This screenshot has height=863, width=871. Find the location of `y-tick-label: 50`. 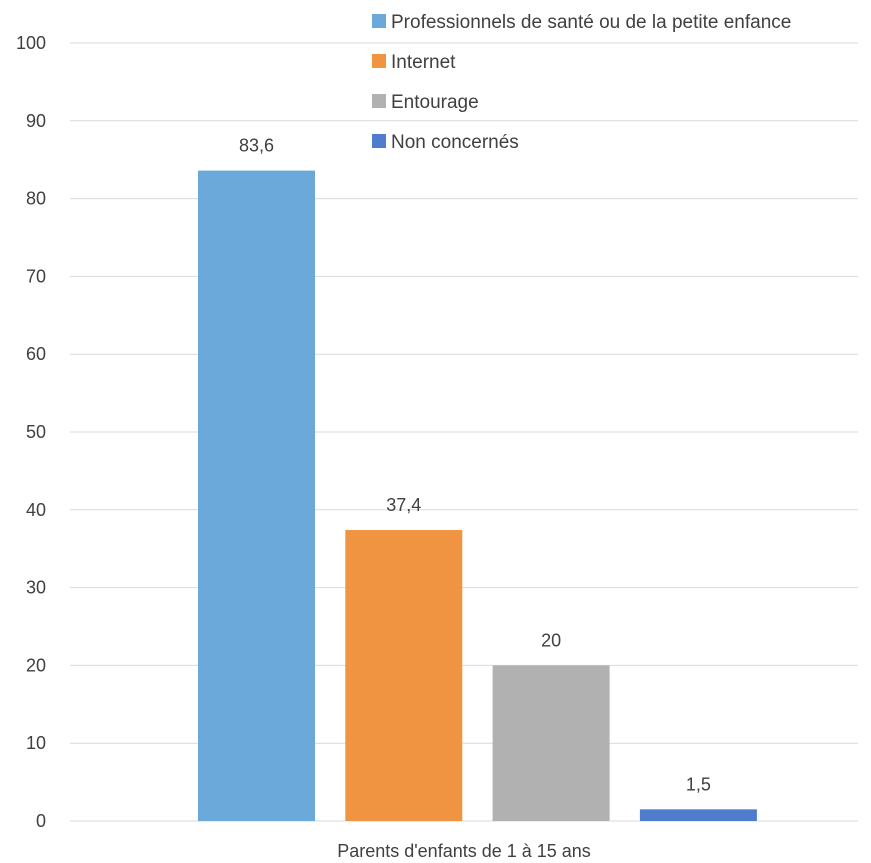

y-tick-label: 50 is located at coordinates (36, 432).